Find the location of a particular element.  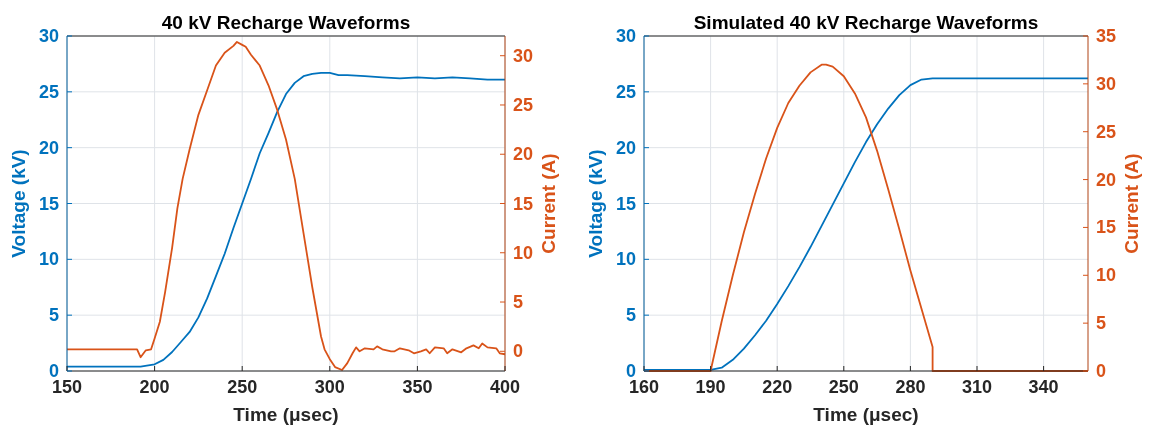

chart-title: Simulated 40 kV Recharge Waveforms is located at coordinates (866, 22).